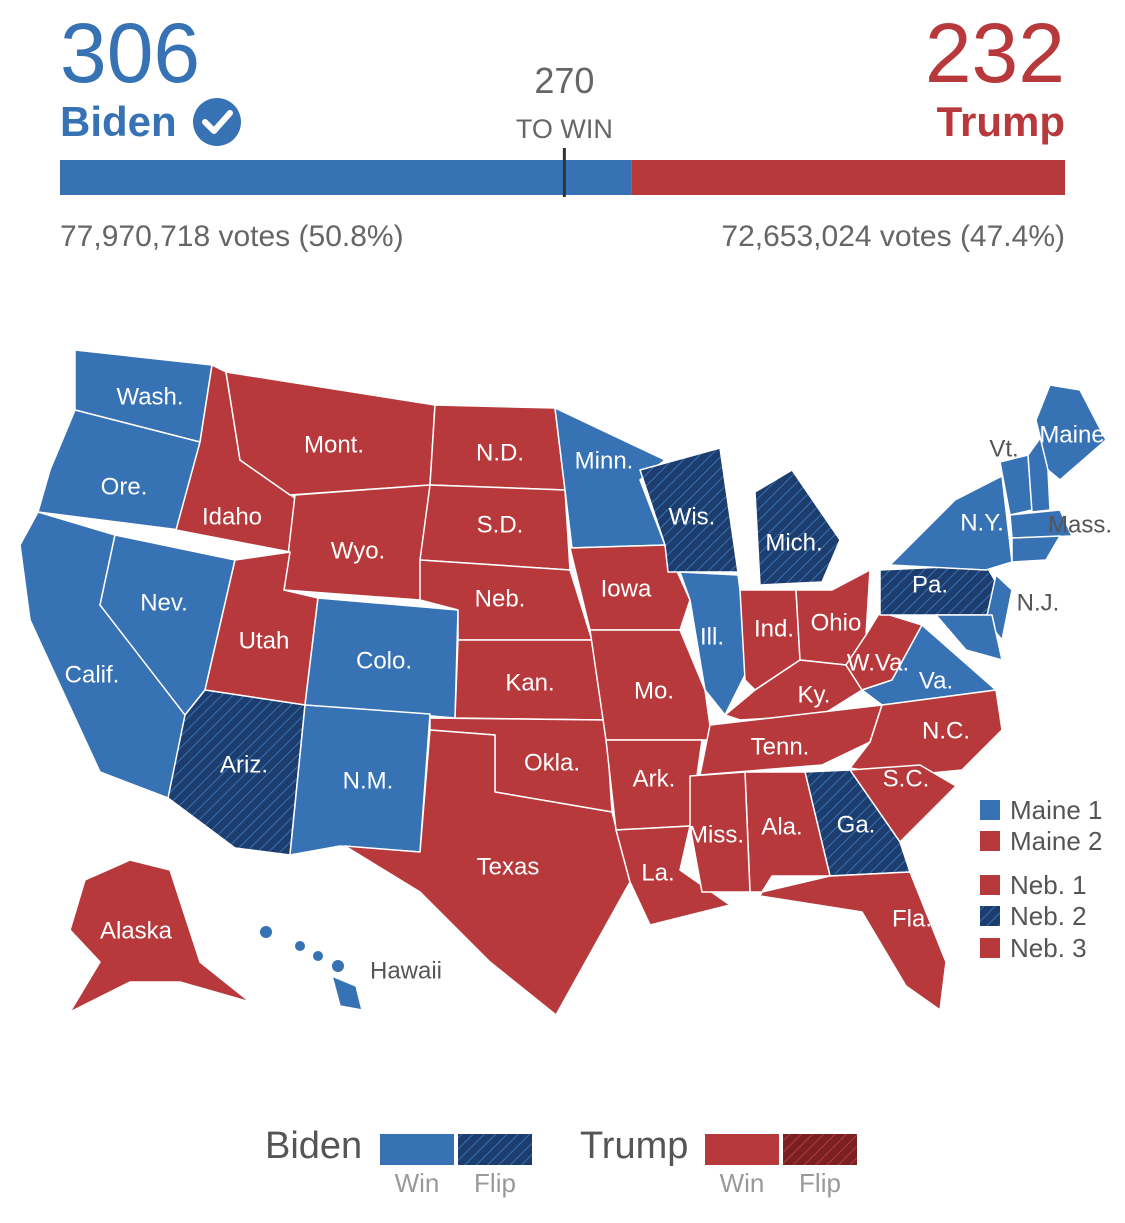 Image resolution: width=1125 pixels, height=1223 pixels. I want to click on state-label: Okla., so click(552, 762).